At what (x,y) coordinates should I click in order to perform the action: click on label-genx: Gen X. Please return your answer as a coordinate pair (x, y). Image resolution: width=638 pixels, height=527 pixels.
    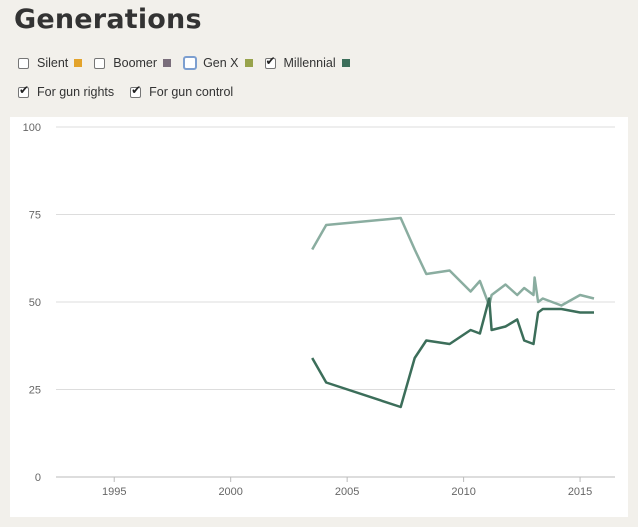
    Looking at the image, I should click on (221, 63).